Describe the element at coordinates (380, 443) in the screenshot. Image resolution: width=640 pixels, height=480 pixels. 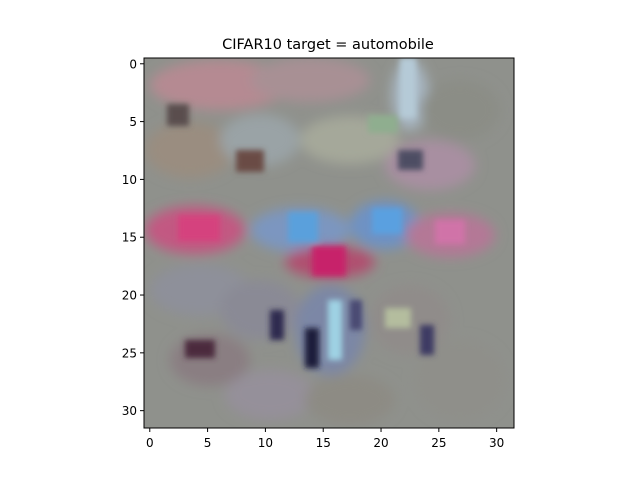
I see `x-tick-label: 20` at that location.